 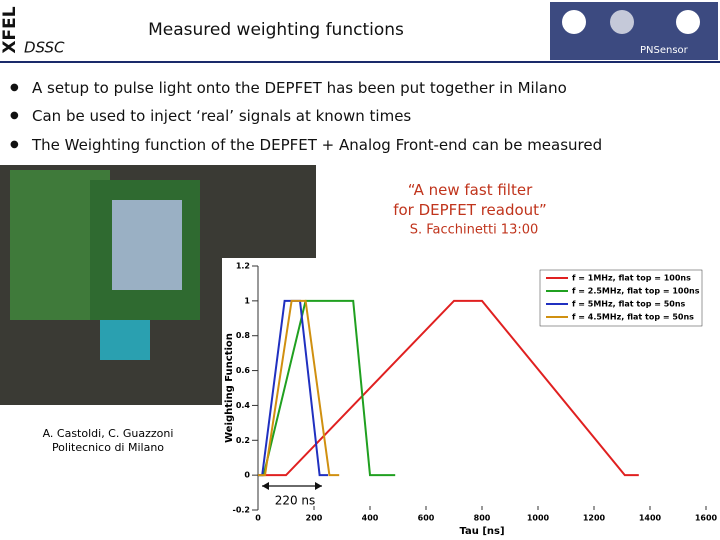 I want to click on y-tick-label: 1.2, so click(x=243, y=266).